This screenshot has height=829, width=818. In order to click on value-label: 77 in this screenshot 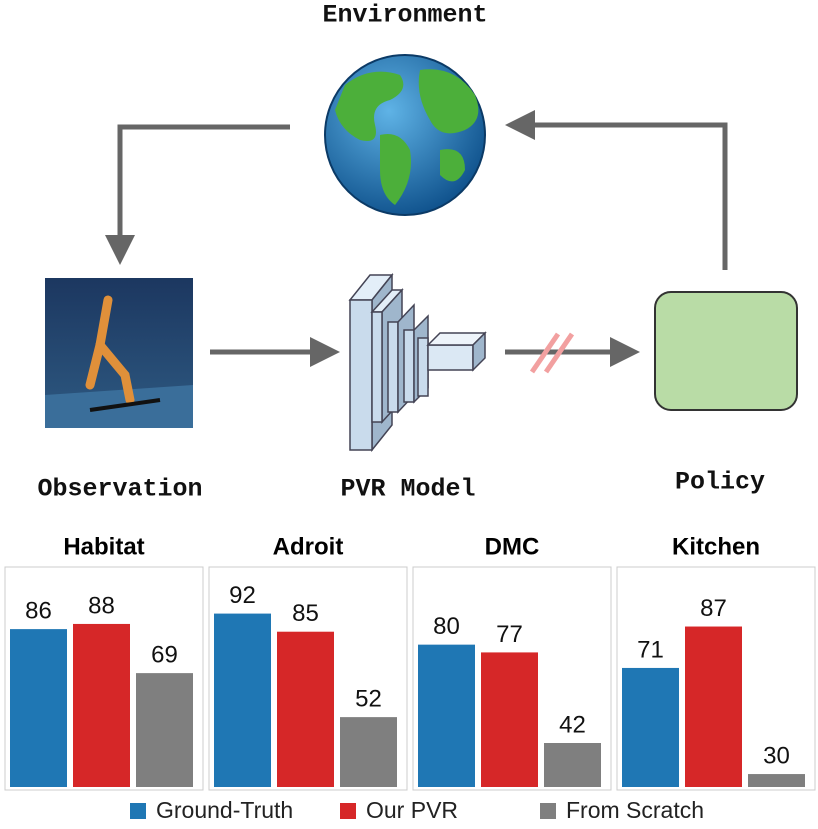, I will do `click(509, 634)`.